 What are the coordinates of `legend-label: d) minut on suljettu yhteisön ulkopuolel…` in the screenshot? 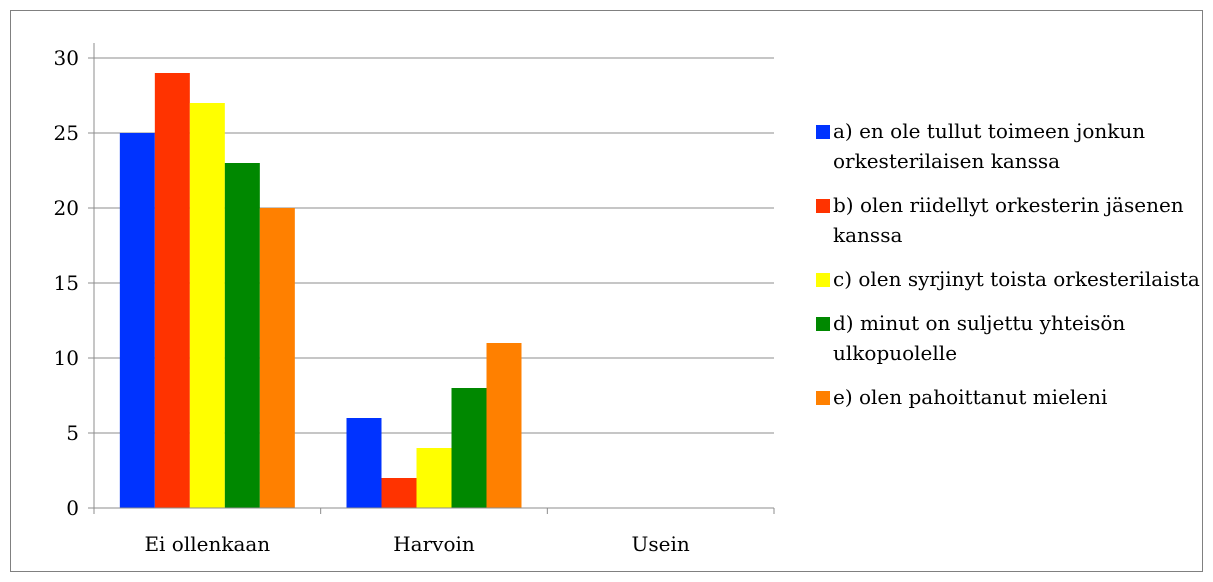 It's located at (979, 338).